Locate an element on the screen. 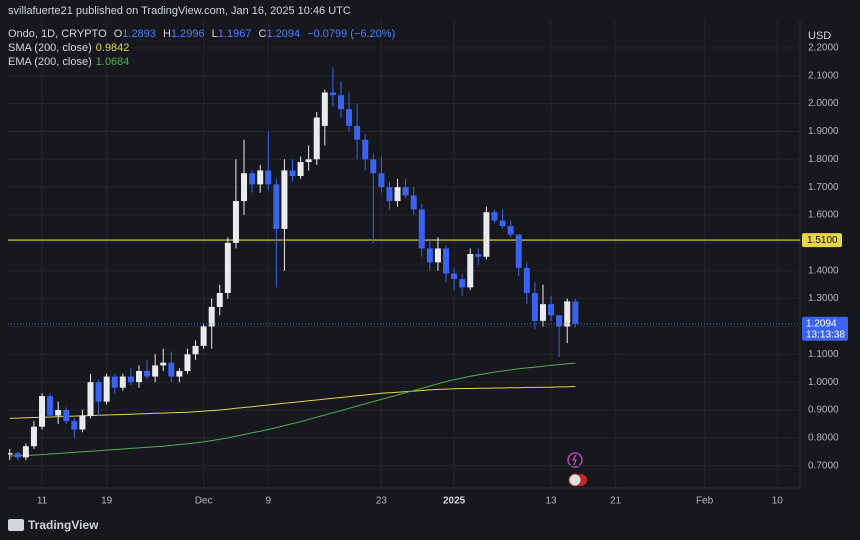 The height and width of the screenshot is (540, 860). y-tick-label: 1.7000 is located at coordinates (823, 187).